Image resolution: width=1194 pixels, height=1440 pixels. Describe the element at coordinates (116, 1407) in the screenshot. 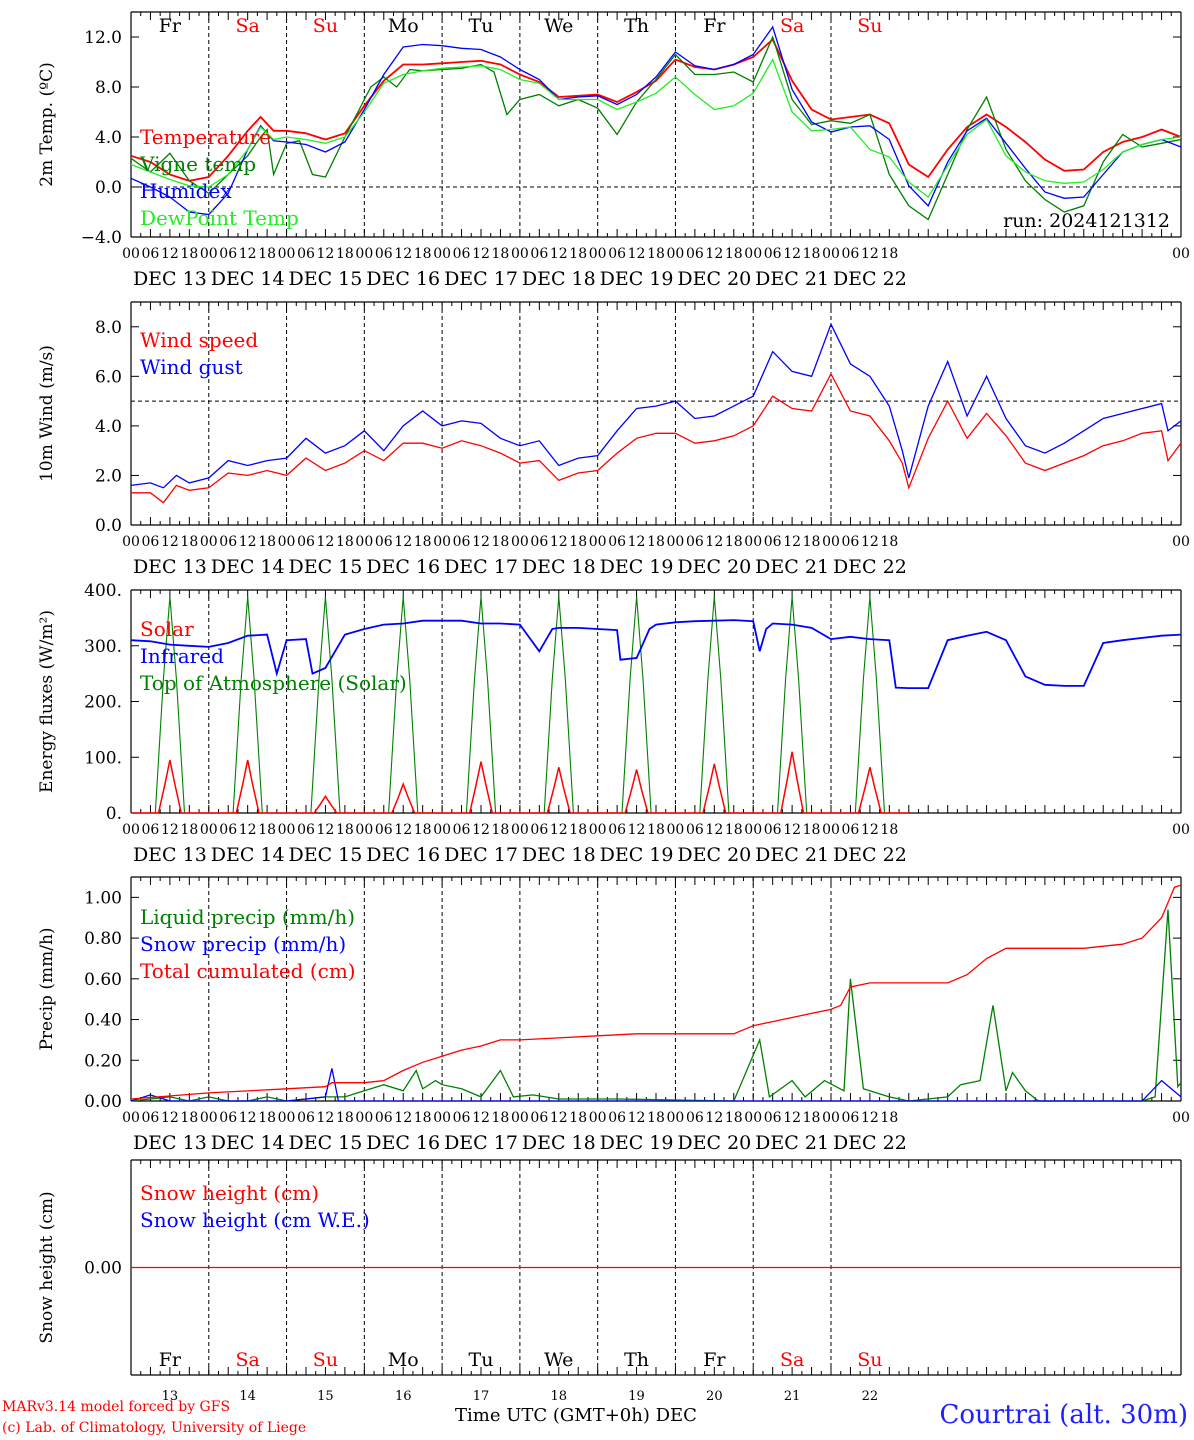

I see `model-credit: MARv3.14 model forced by GFS` at that location.